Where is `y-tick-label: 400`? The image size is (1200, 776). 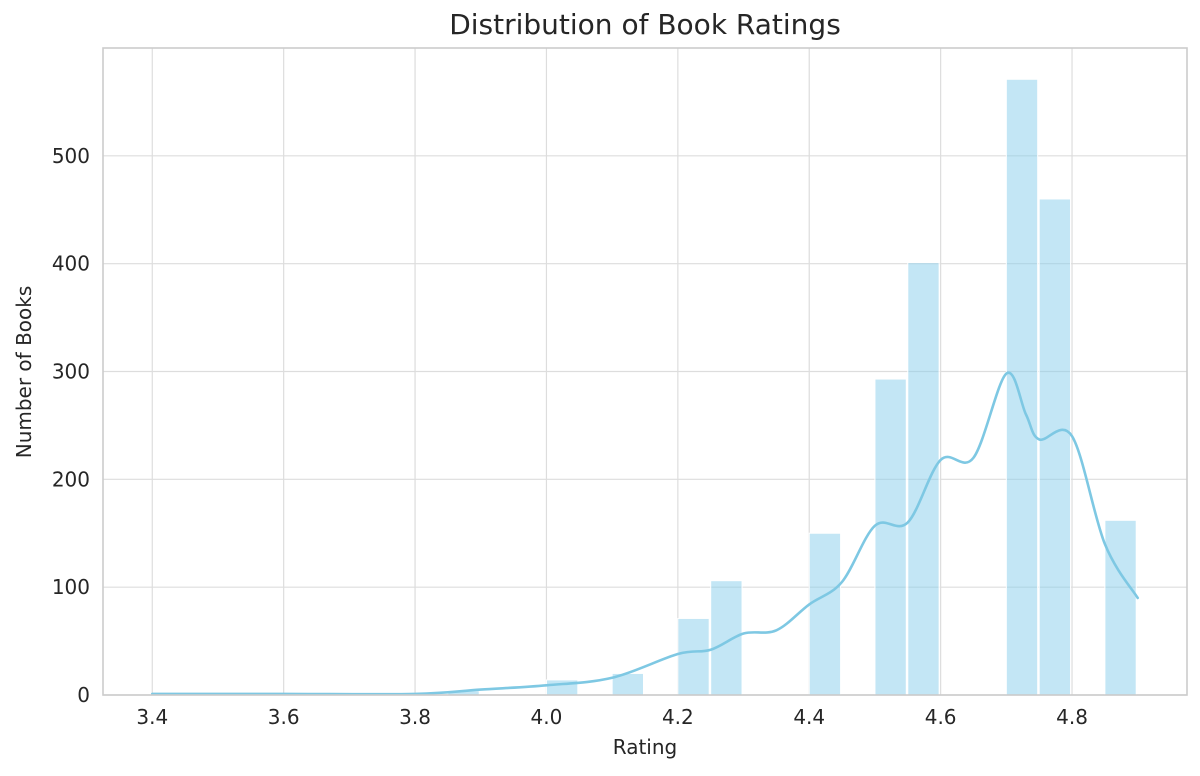 y-tick-label: 400 is located at coordinates (71, 264).